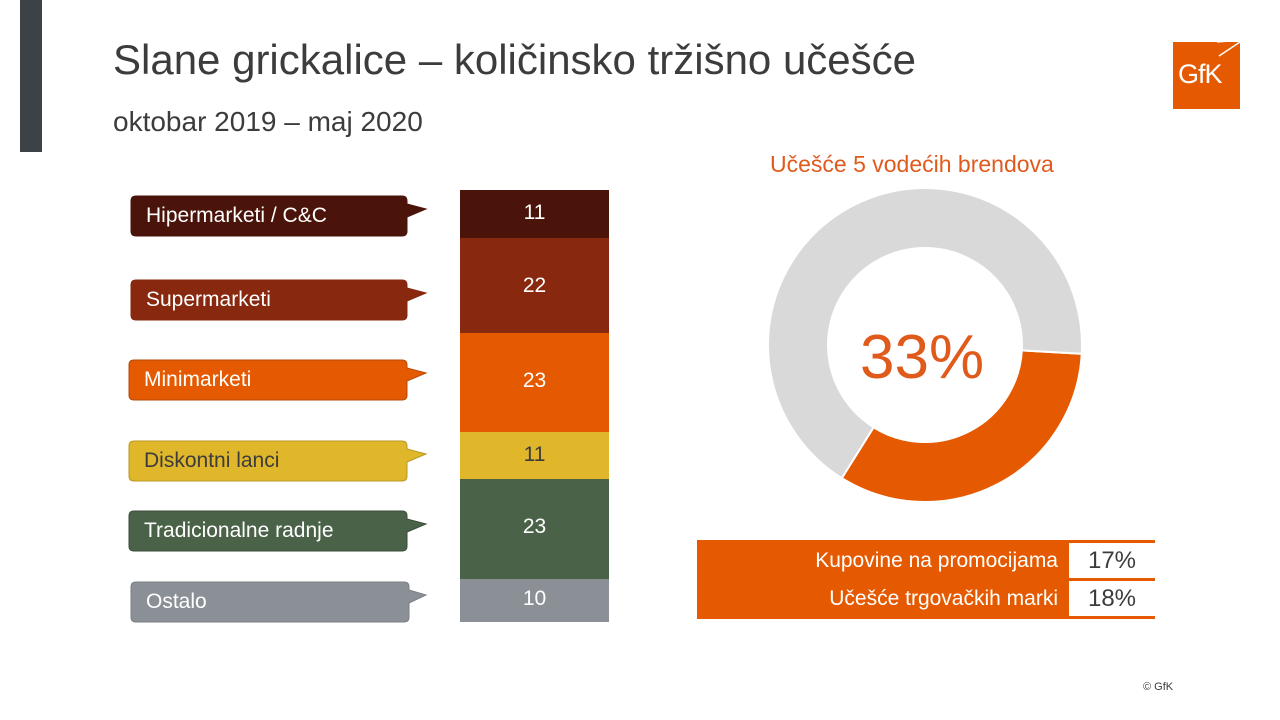  What do you see at coordinates (236, 215) in the screenshot?
I see `callout-label-hipermarketi-c-c: Hipermarketi / C&C` at bounding box center [236, 215].